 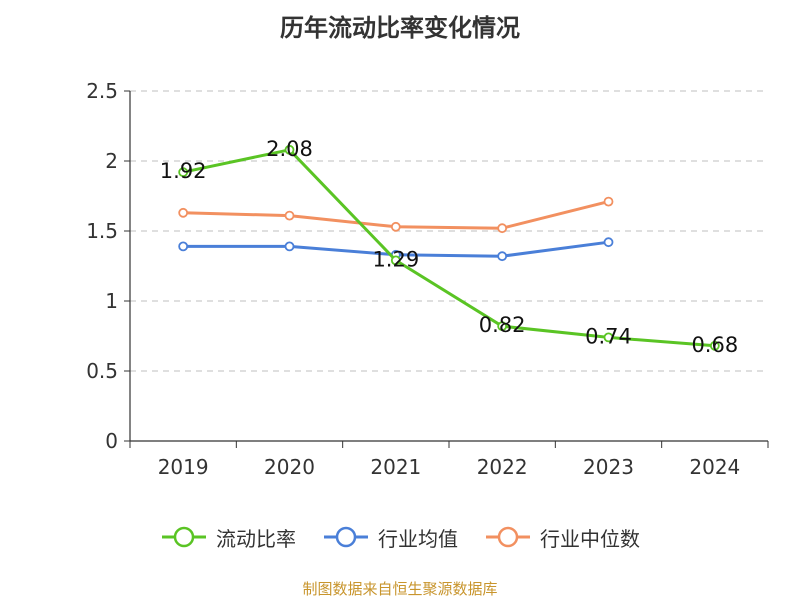 What do you see at coordinates (102, 231) in the screenshot?
I see `y-tick-label: 1.5` at bounding box center [102, 231].